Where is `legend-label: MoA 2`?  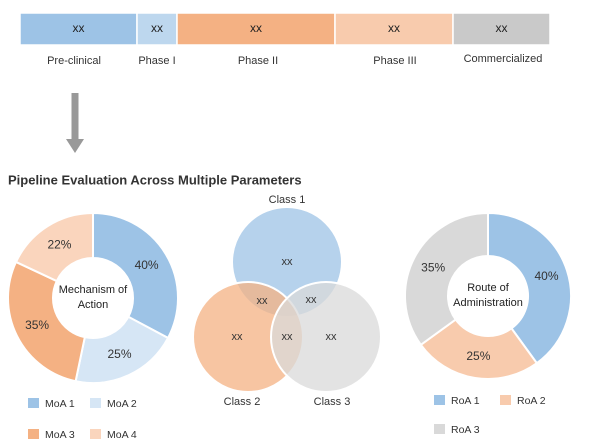 legend-label: MoA 2 is located at coordinates (122, 404).